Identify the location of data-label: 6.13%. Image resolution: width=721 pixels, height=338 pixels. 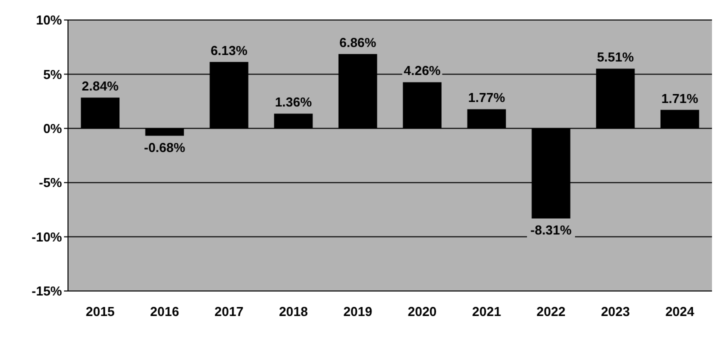
(229, 50).